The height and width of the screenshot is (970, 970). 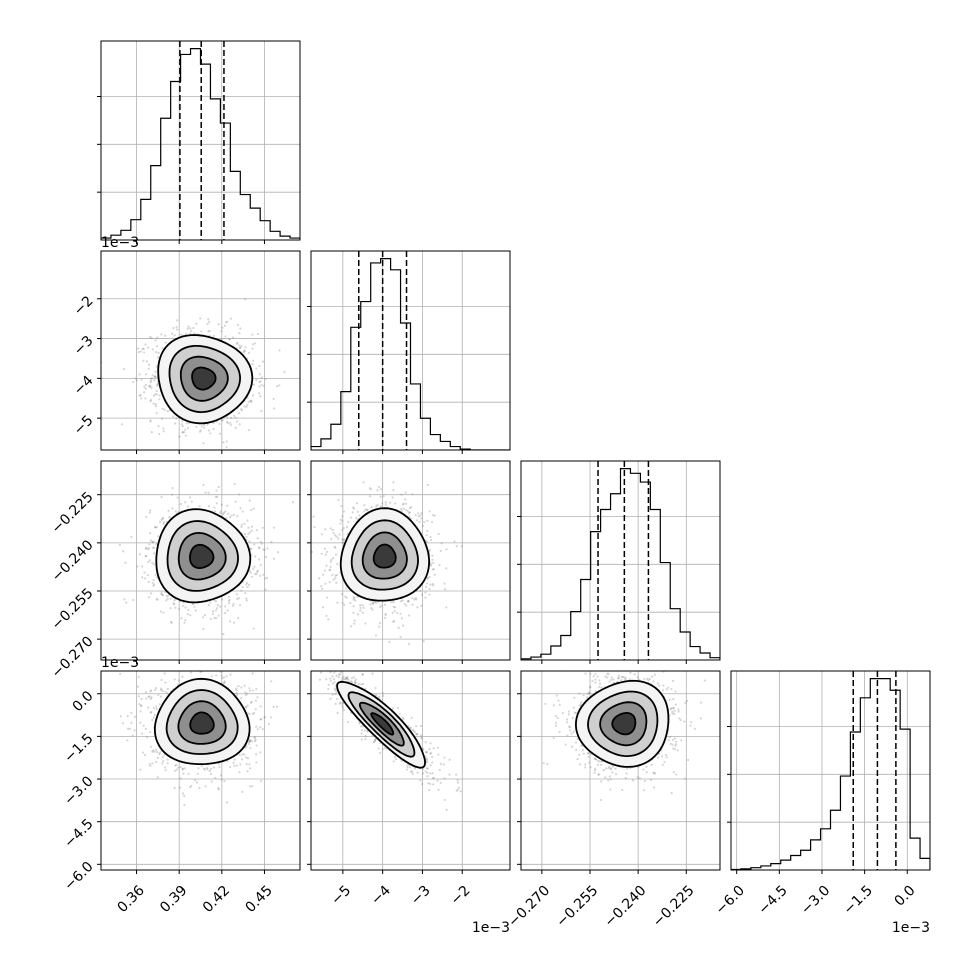 What do you see at coordinates (258, 899) in the screenshot?
I see `x-tick-label: 0.45` at bounding box center [258, 899].